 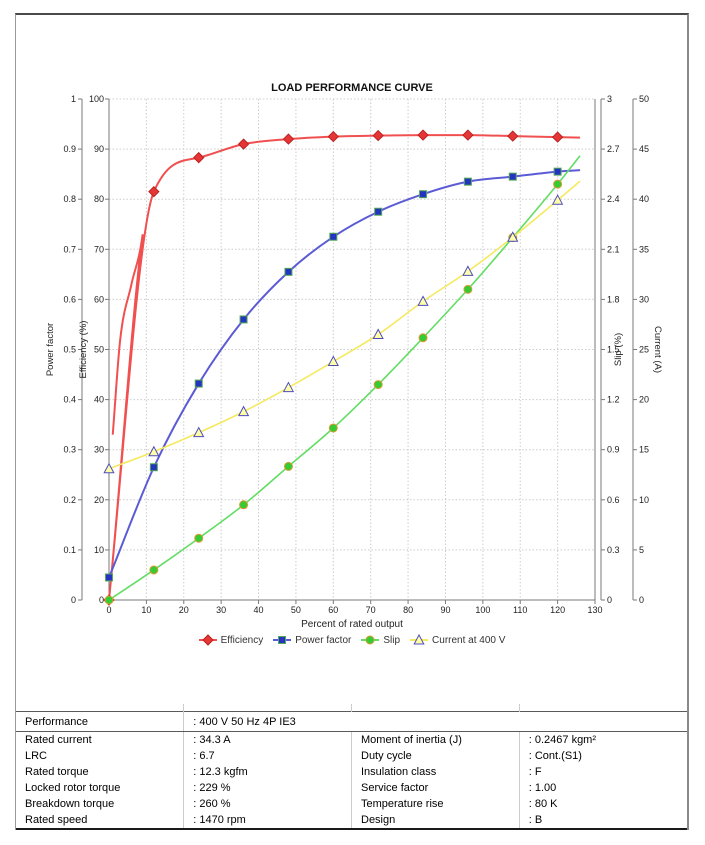 I want to click on svg-text: 3, so click(x=609, y=99).